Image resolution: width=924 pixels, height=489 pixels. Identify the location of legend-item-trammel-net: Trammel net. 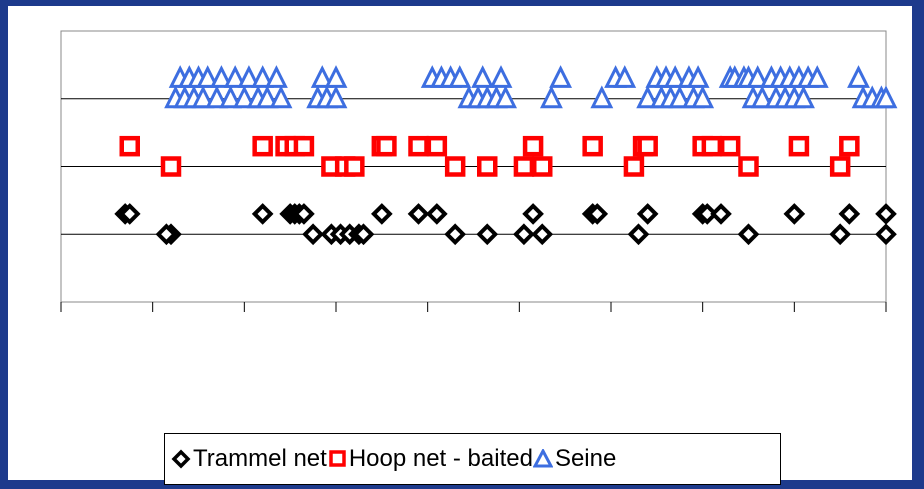
(249, 459).